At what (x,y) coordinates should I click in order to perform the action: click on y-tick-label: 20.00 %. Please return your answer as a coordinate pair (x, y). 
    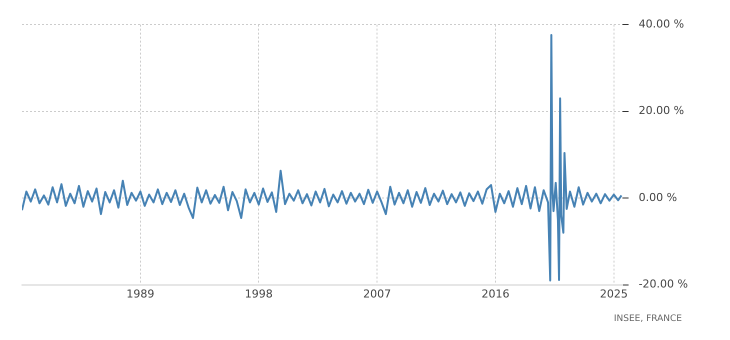
    Looking at the image, I should click on (661, 111).